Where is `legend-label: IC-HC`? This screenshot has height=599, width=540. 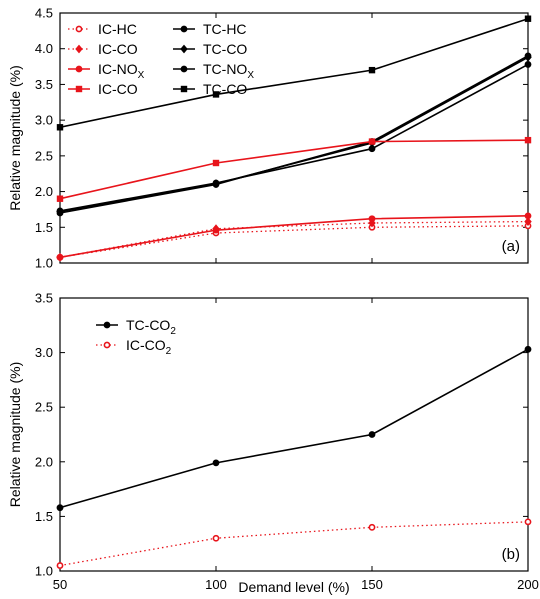
legend-label: IC-HC is located at coordinates (117, 29).